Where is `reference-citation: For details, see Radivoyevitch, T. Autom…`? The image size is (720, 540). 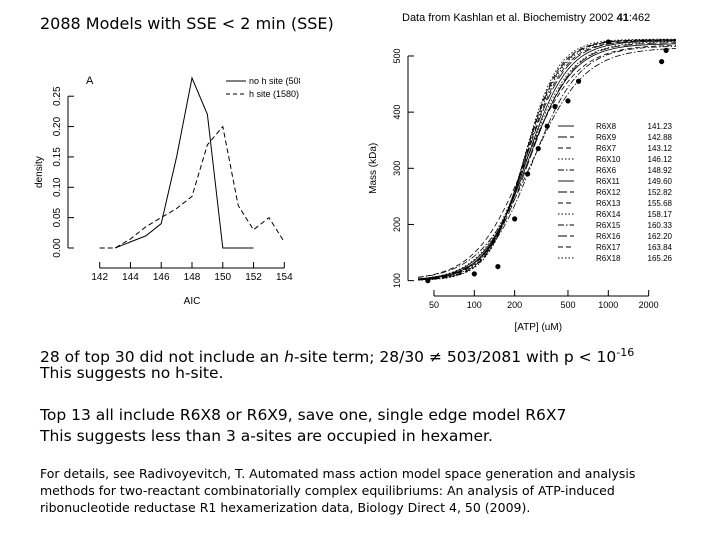
reference-citation: For details, see Radivoyevitch, T. Autom… is located at coordinates (338, 490).